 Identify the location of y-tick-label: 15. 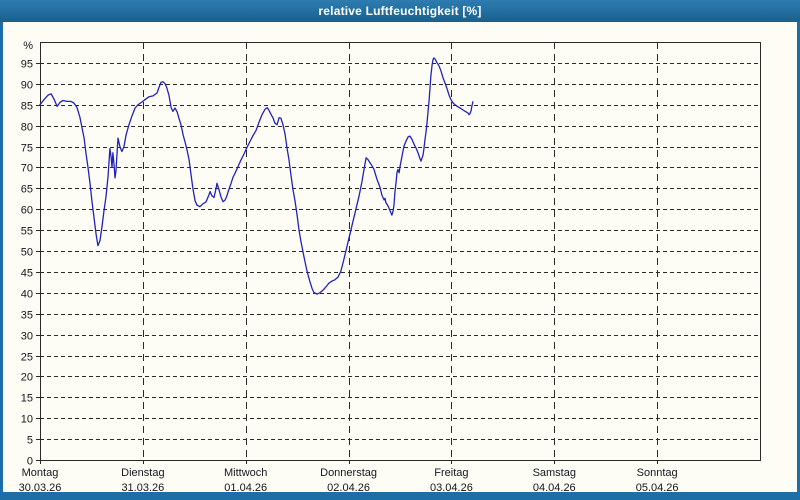
(27, 399).